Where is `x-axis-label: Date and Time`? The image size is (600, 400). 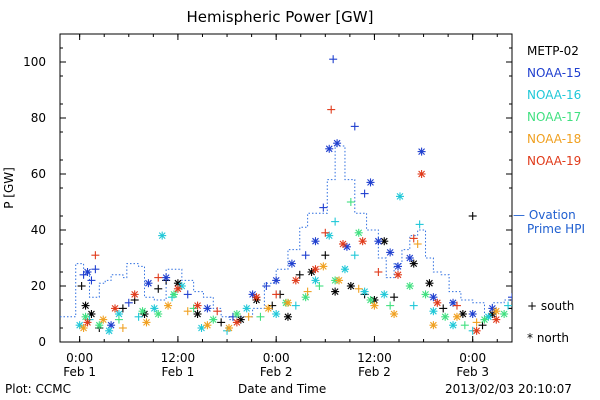 x-axis-label: Date and Time is located at coordinates (282, 389).